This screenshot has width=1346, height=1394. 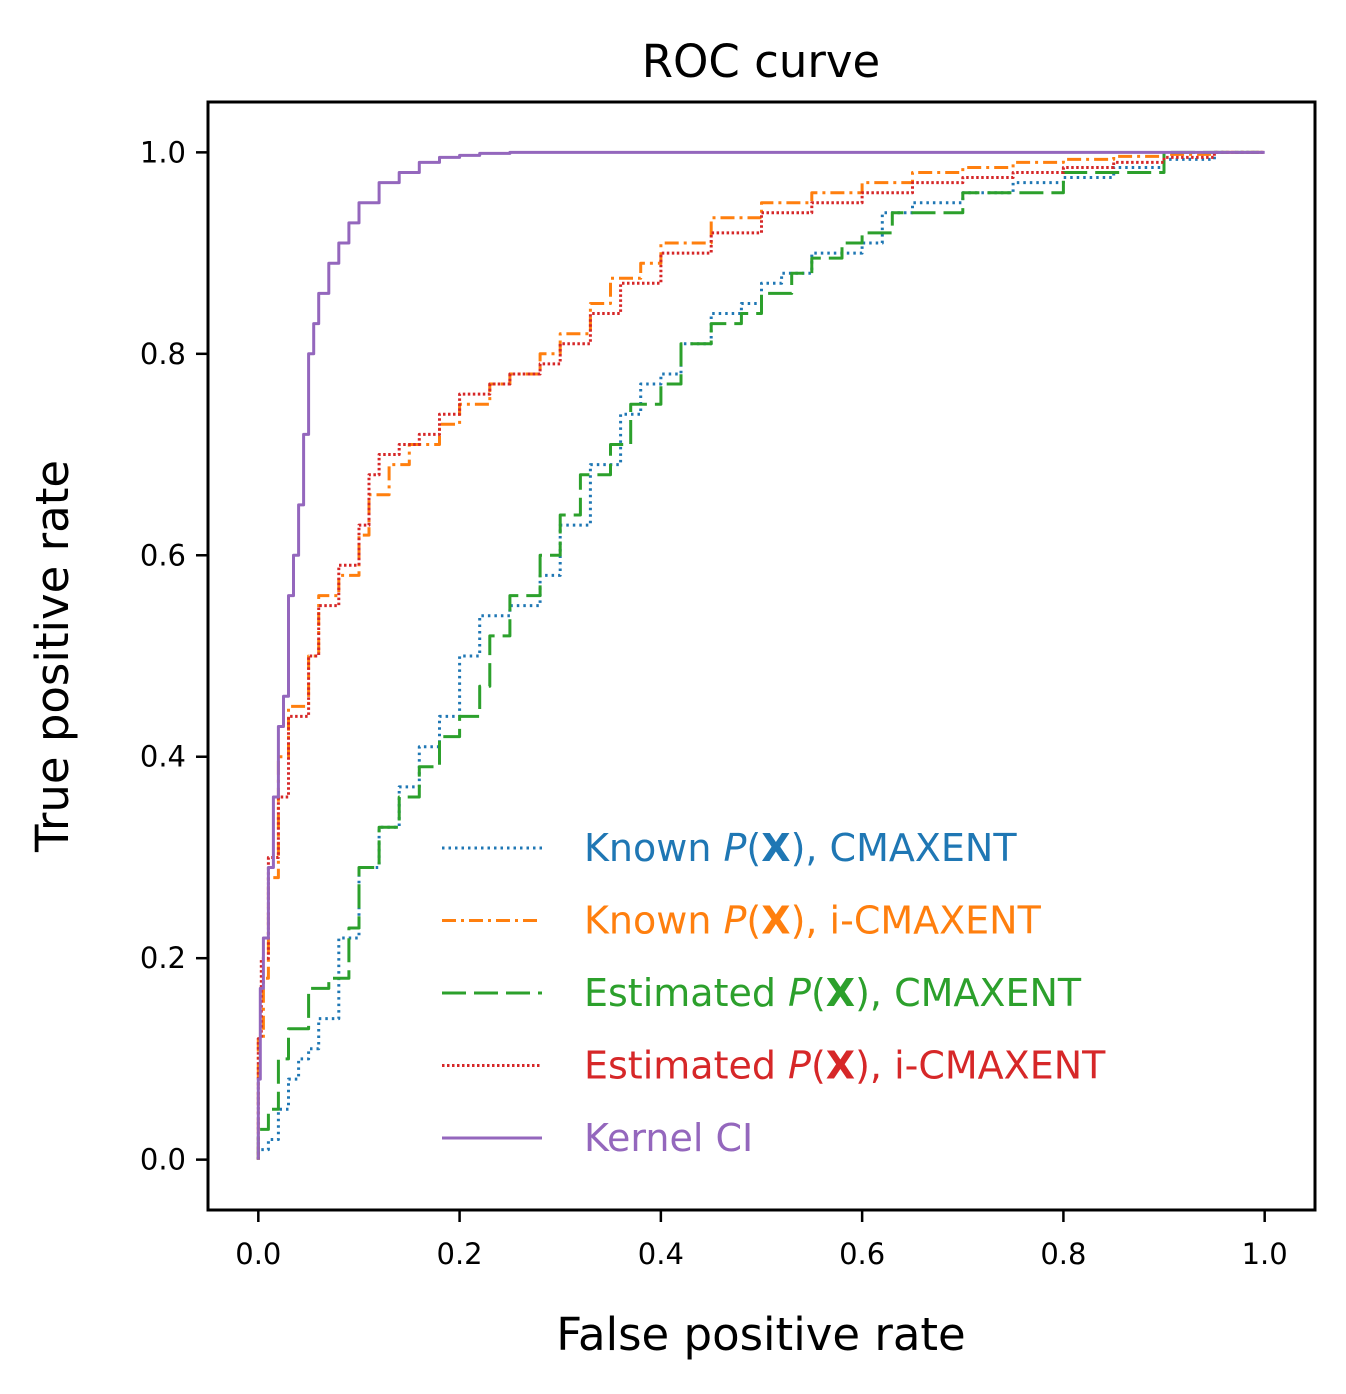 I want to click on legend-label-1: Known P(X), CMAXENT, so click(x=800, y=848).